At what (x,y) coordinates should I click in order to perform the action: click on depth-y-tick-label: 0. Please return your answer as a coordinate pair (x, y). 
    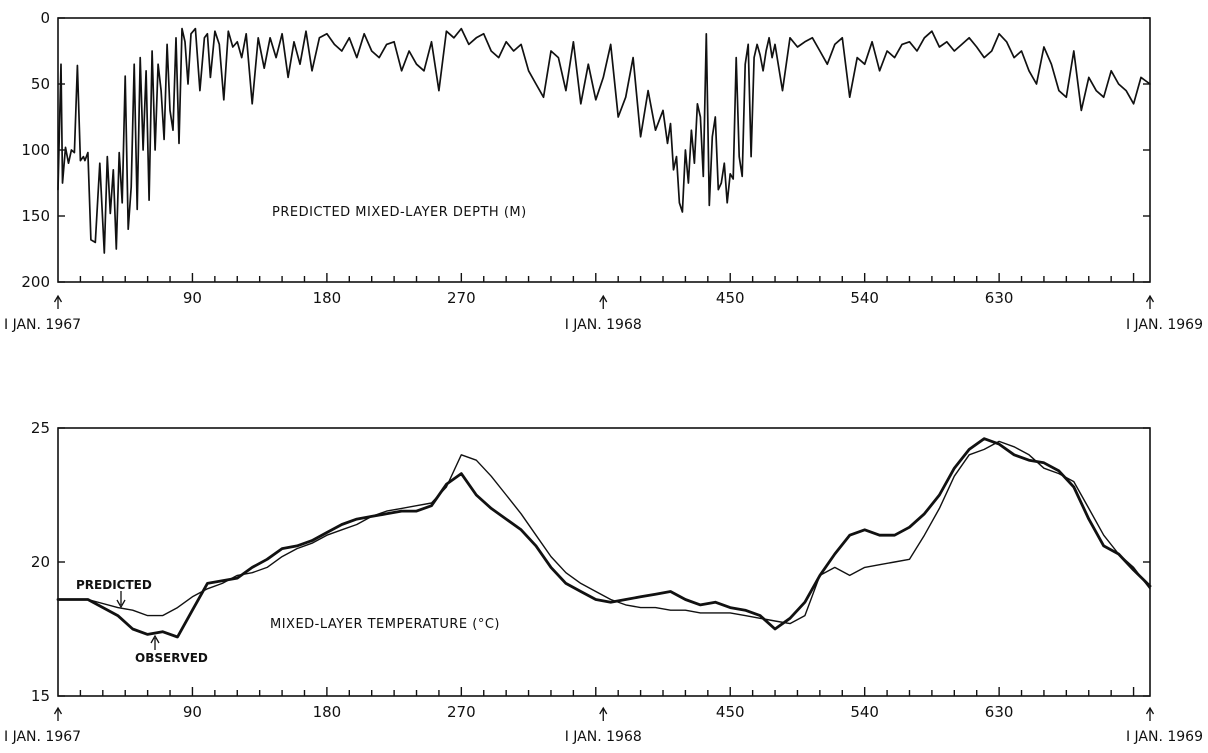
    Looking at the image, I should click on (45, 18).